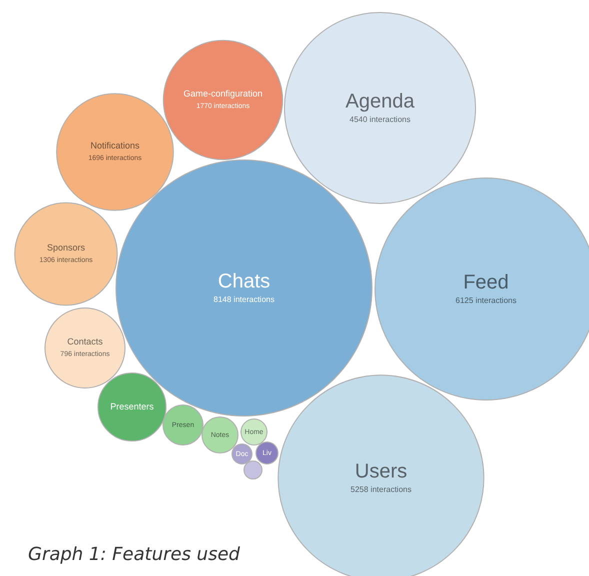 The image size is (589, 576). What do you see at coordinates (381, 471) in the screenshot?
I see `category-label: Users` at bounding box center [381, 471].